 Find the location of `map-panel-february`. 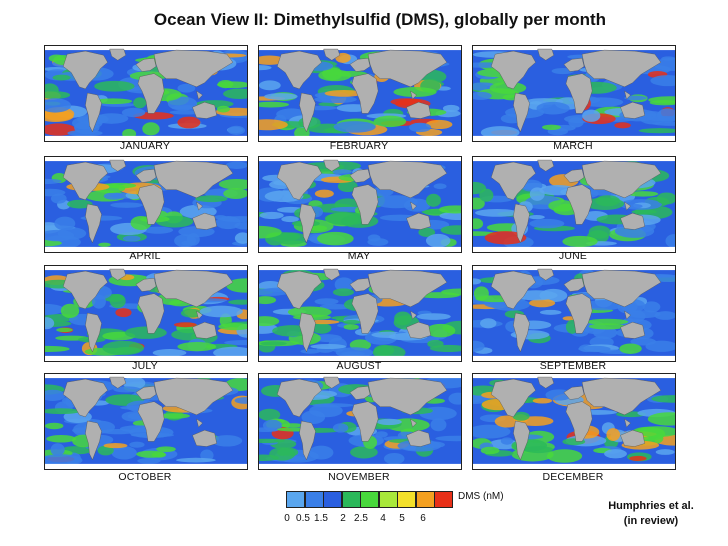

map-panel-february is located at coordinates (360, 93).